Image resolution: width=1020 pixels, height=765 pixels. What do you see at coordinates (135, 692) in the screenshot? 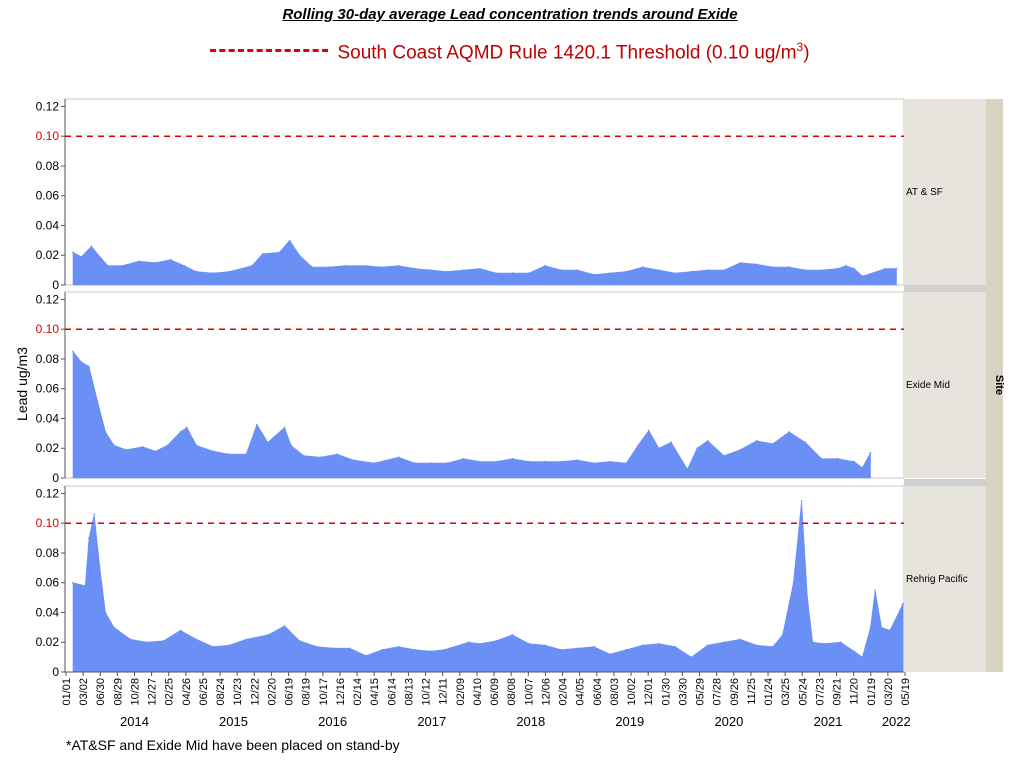
I see `x-tick-label: 10/28` at bounding box center [135, 692].